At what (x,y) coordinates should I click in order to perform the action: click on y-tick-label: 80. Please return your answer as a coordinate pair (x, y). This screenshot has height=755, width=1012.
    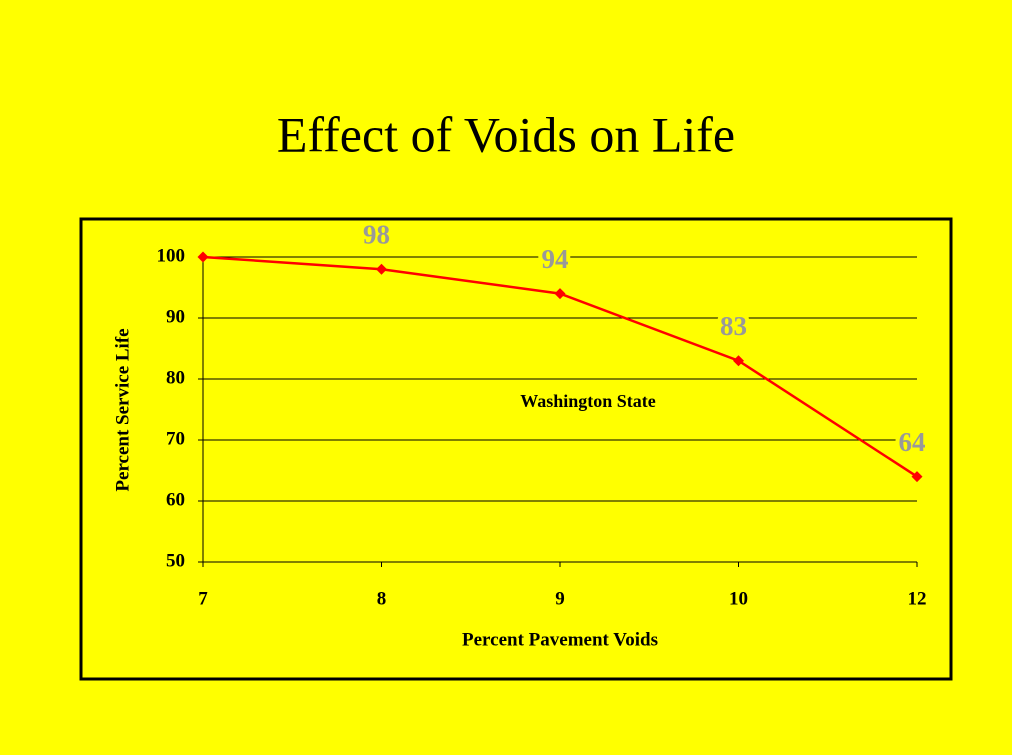
    Looking at the image, I should click on (175, 377).